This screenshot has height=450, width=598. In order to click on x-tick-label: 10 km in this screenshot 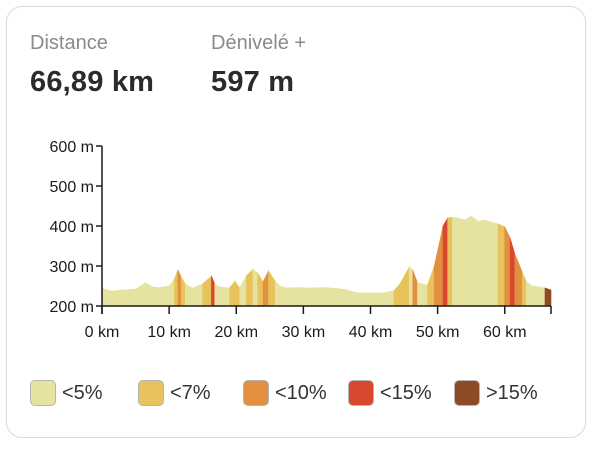, I will do `click(169, 332)`.